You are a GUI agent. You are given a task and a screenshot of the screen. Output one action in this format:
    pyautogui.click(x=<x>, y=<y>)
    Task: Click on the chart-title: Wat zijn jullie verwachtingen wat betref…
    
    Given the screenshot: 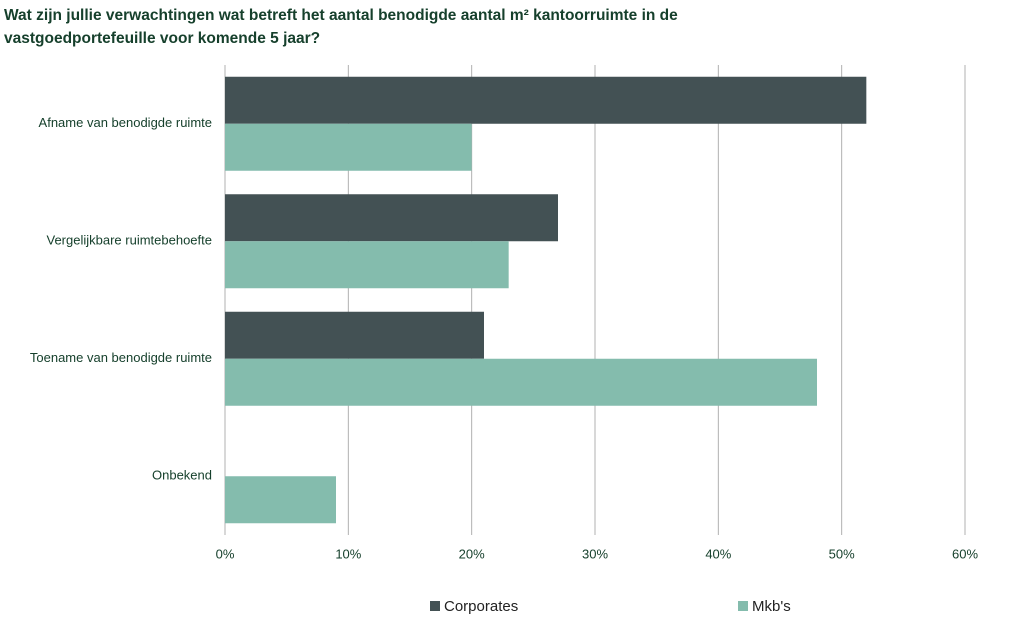 What is the action you would take?
    pyautogui.click(x=341, y=27)
    